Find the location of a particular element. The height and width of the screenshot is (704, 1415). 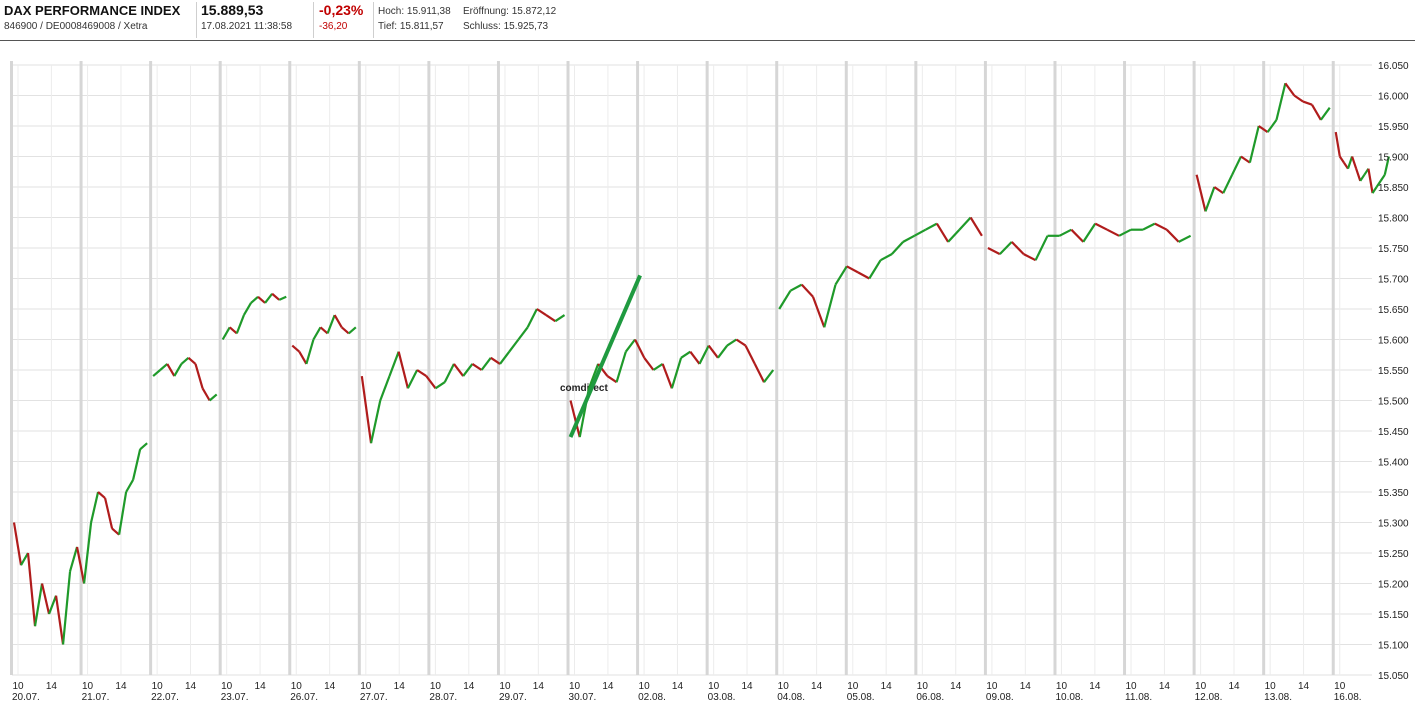

stat-hoch-label: Hoch: is located at coordinates (391, 11).